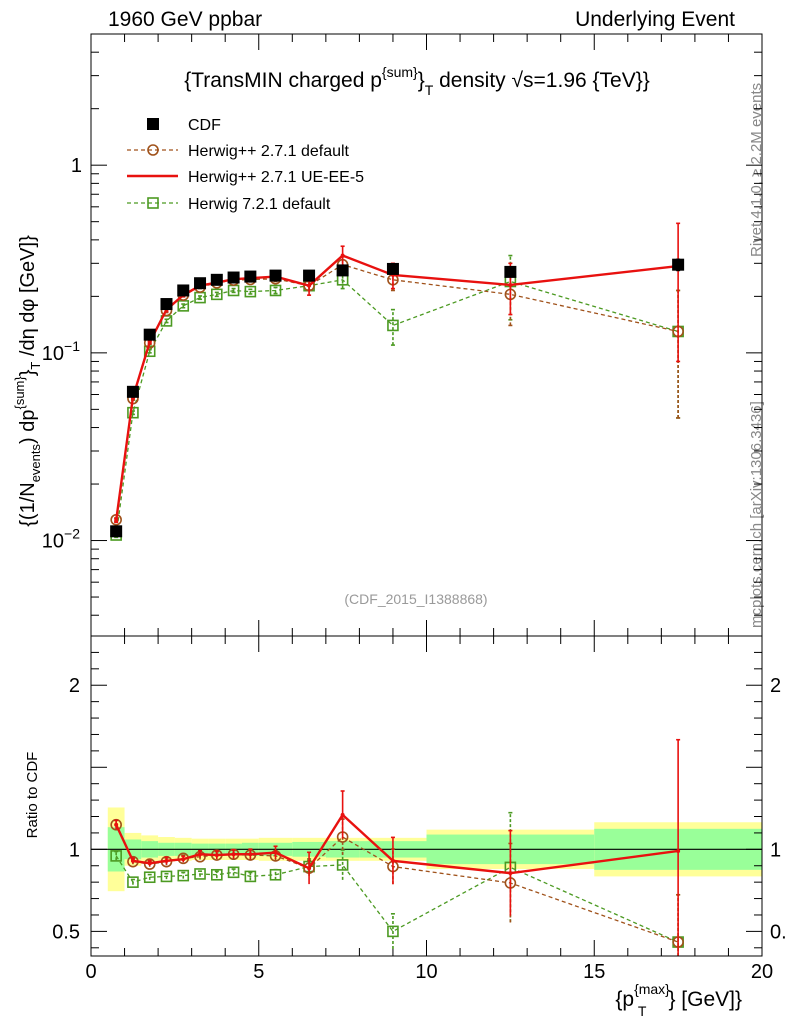 The height and width of the screenshot is (1024, 786). I want to click on ratio-y-axis-label: Ratio to CDF, so click(32, 795).